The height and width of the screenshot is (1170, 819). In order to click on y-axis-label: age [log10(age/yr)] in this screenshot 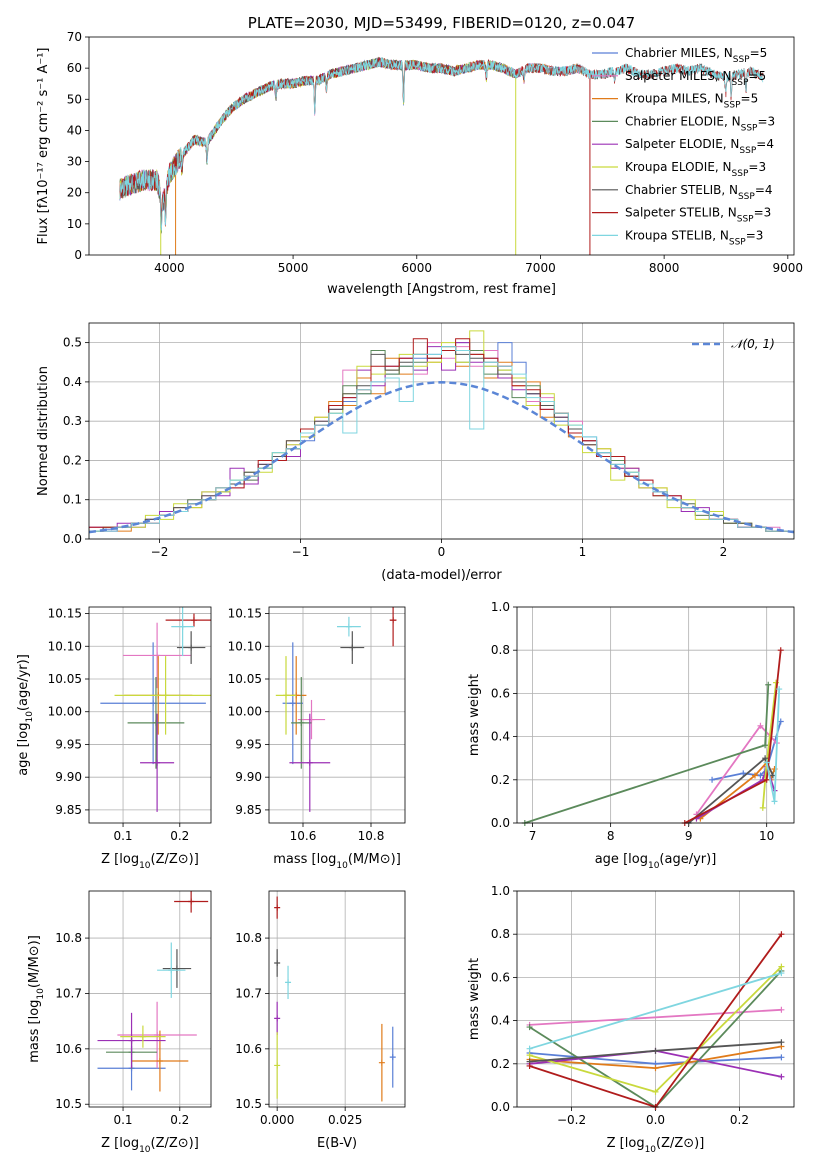, I will do `click(25, 715)`.